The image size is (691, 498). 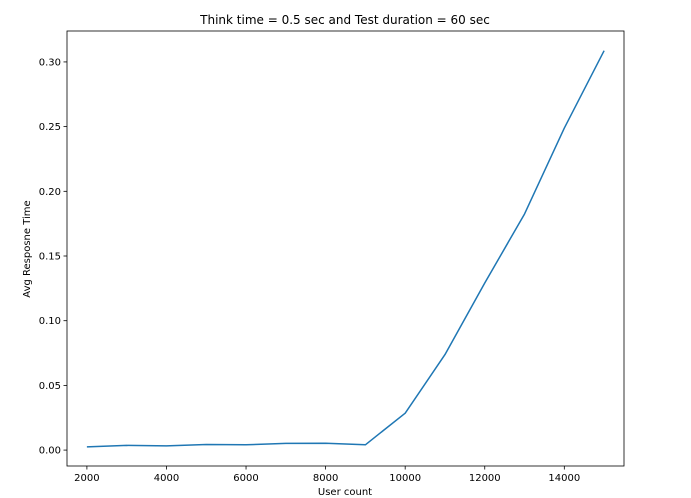 I want to click on x-axis-ticks: 2000 4000 6000 8000 10000 12000 14000, so click(x=327, y=475).